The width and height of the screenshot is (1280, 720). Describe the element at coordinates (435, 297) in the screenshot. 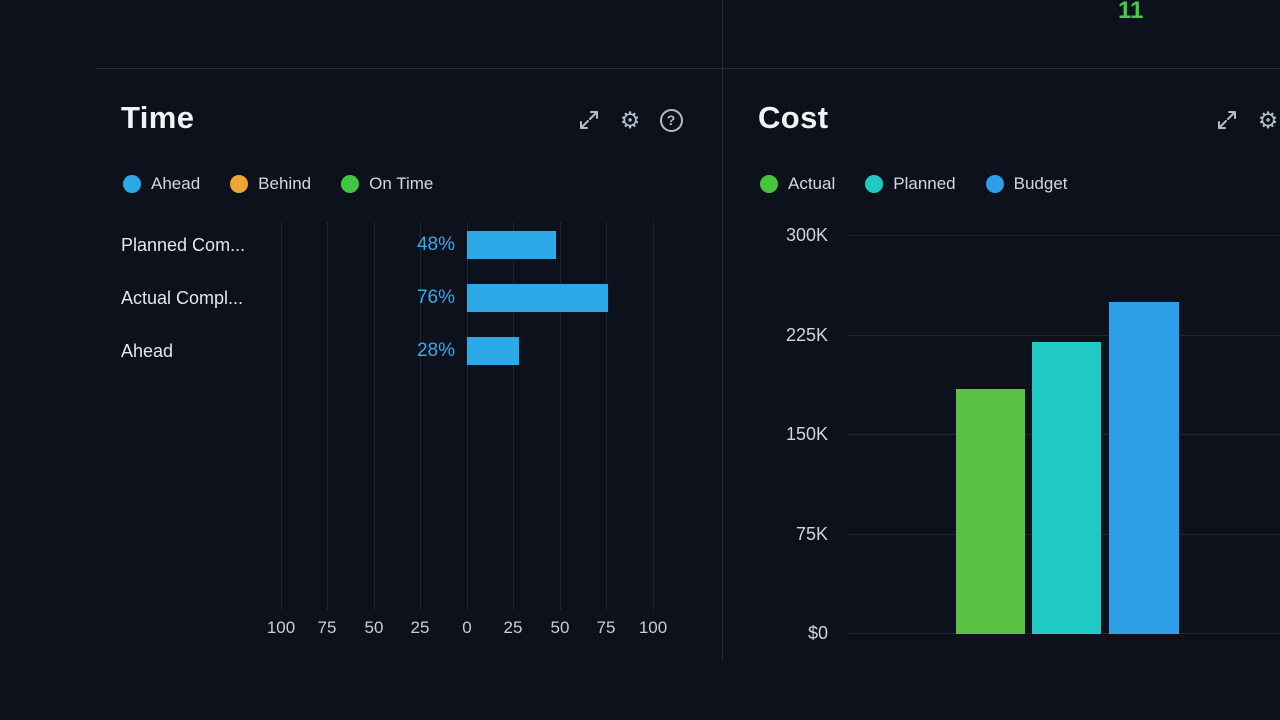

I see `row-value-actual-completion: 76%` at that location.